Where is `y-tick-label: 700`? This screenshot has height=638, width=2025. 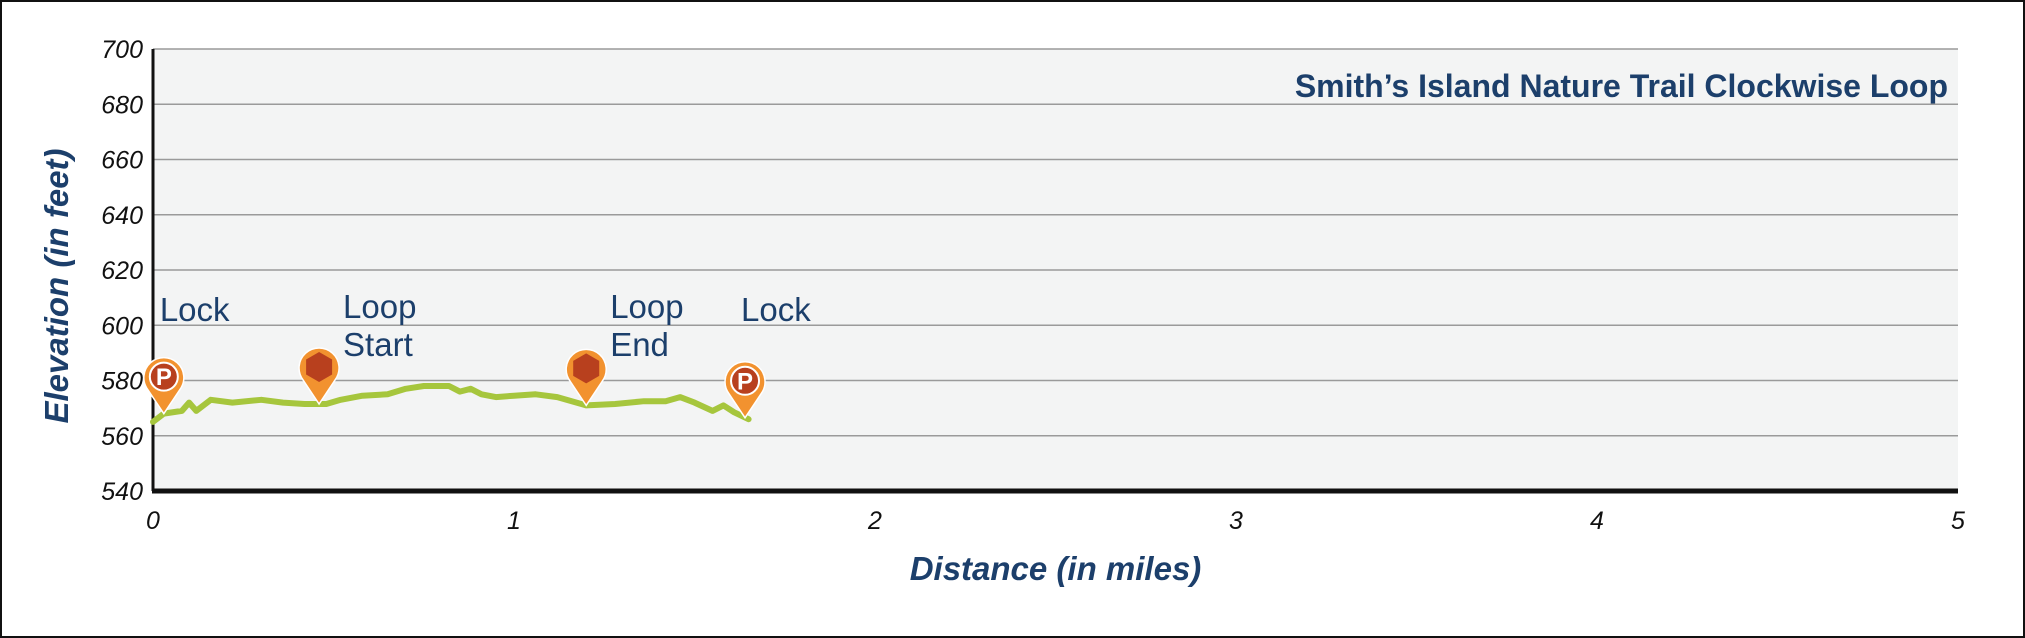
y-tick-label: 700 is located at coordinates (122, 50).